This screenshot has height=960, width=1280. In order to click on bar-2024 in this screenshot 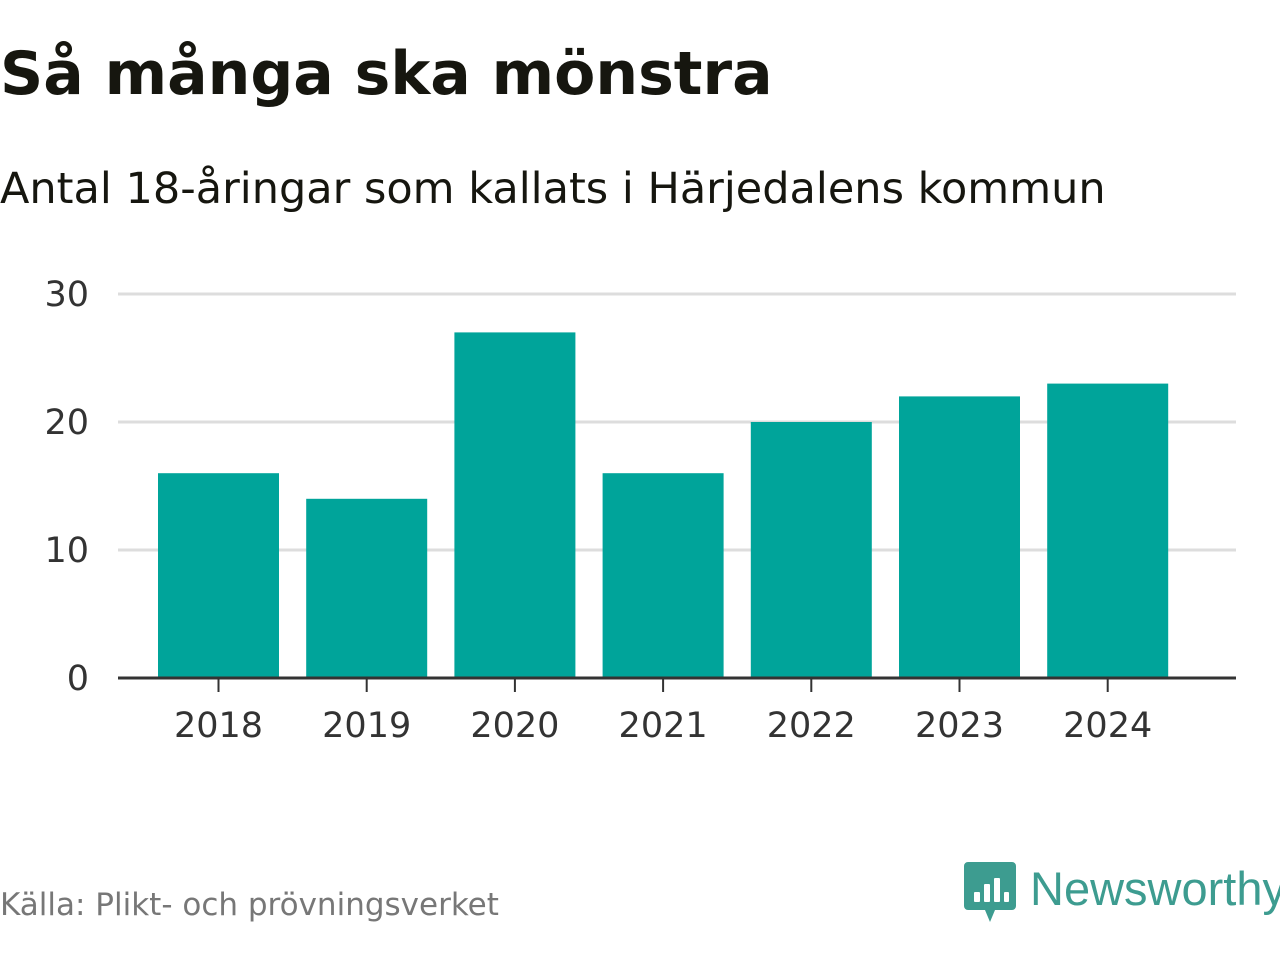, I will do `click(1108, 530)`.